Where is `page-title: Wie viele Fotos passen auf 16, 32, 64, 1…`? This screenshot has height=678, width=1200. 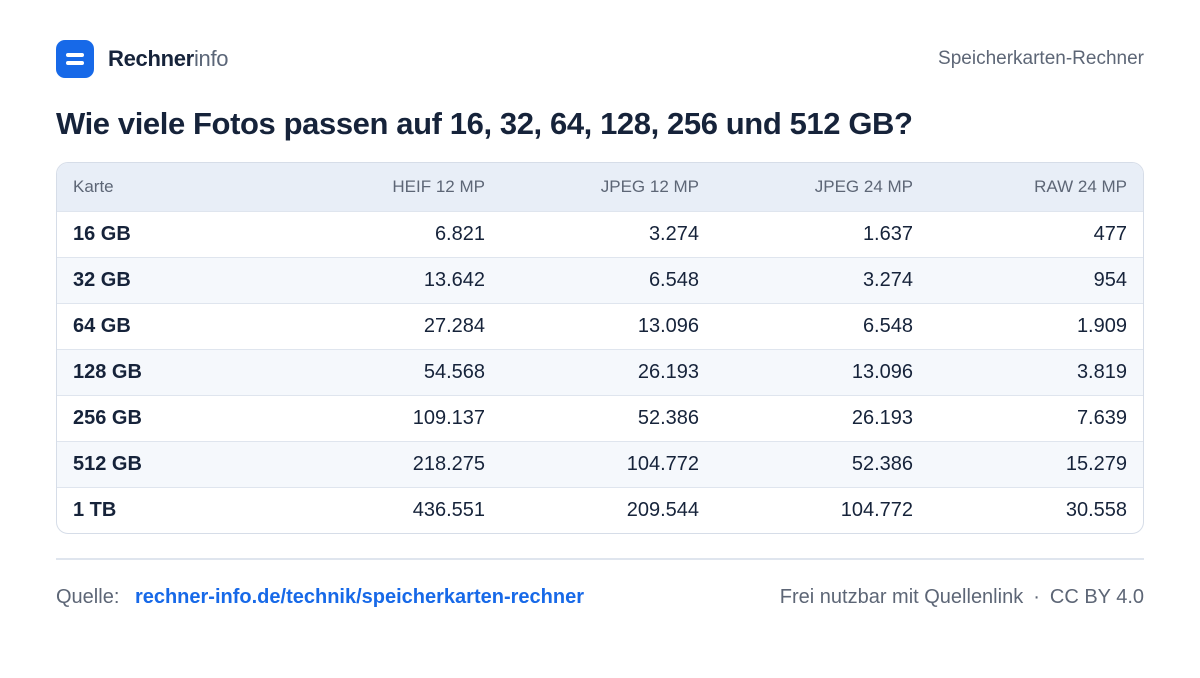
page-title: Wie viele Fotos passen auf 16, 32, 64, 1… is located at coordinates (484, 123).